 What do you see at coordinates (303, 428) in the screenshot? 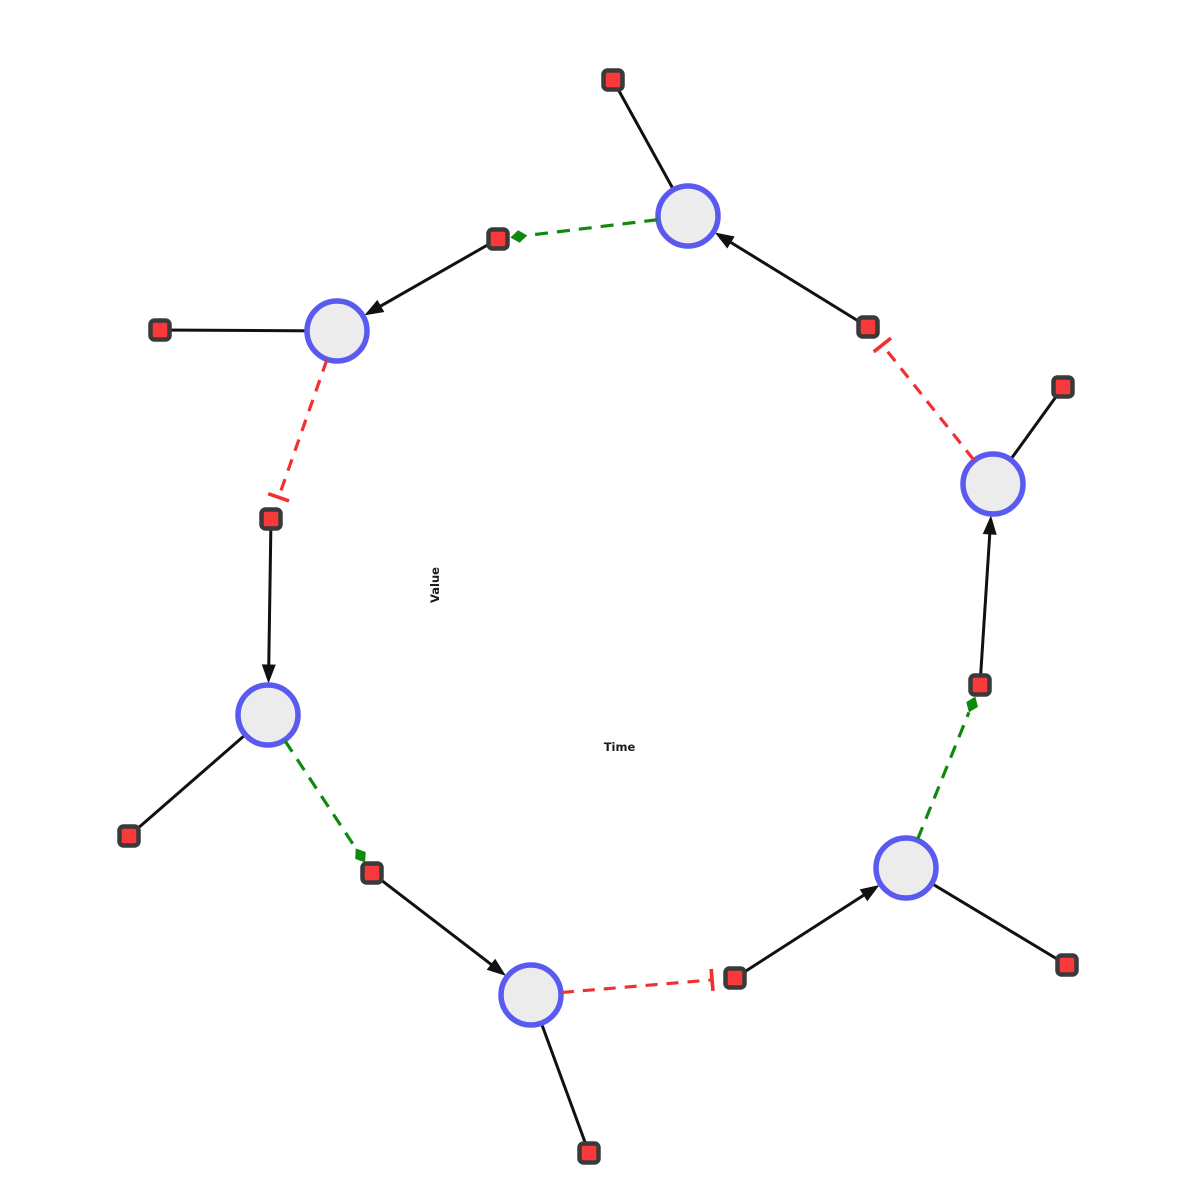
I see `edge-laci_protein-txn_tetr` at bounding box center [303, 428].